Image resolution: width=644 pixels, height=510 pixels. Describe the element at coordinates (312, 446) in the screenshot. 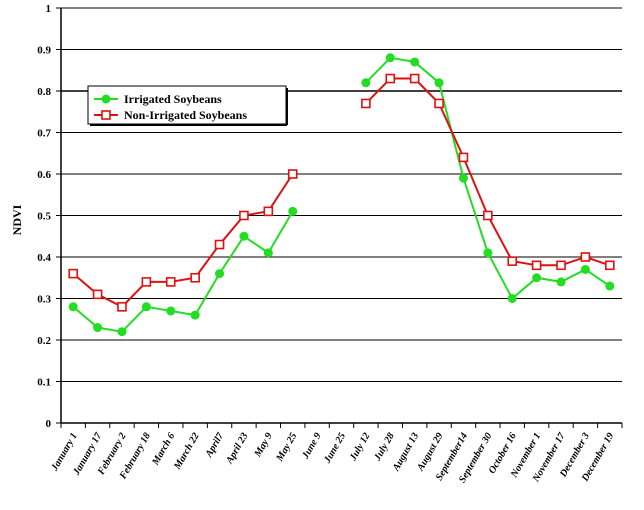

I see `x-tick-label: June 9` at that location.